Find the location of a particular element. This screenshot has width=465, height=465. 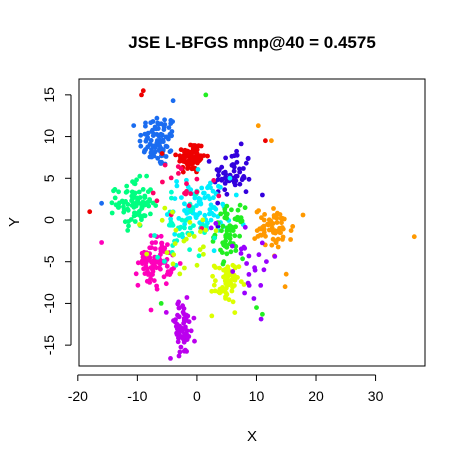

y-axis: -15 -10 -5 0 5 10 15 is located at coordinates (56, 221).